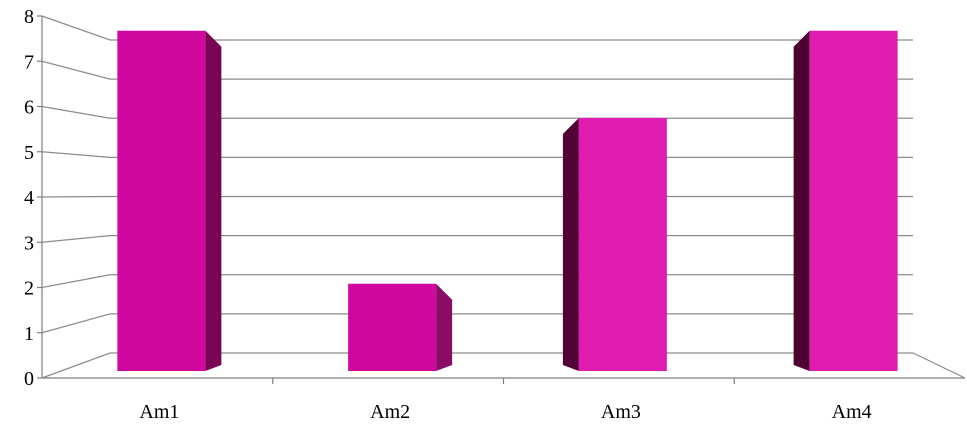  I want to click on floor-edge, so click(503, 365).